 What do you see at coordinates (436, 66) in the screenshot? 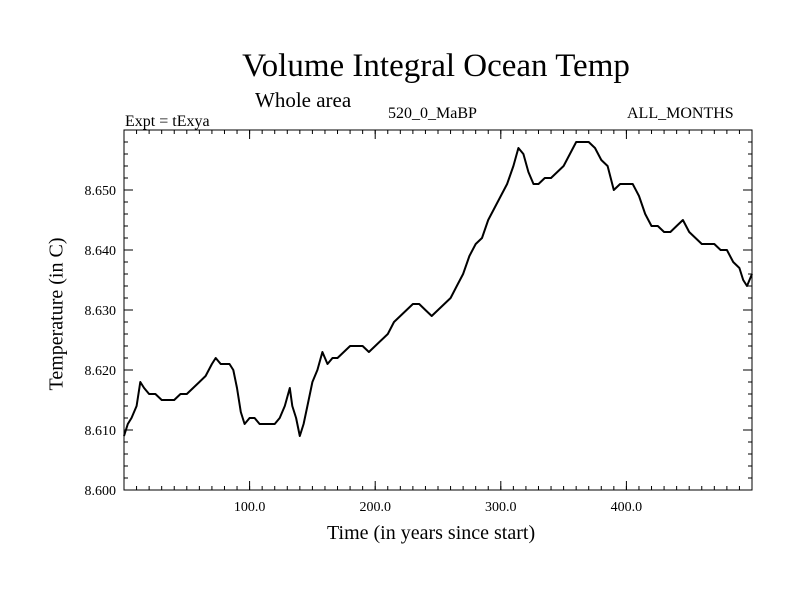
I see `chart-title: Volume Integral Ocean Temp` at bounding box center [436, 66].